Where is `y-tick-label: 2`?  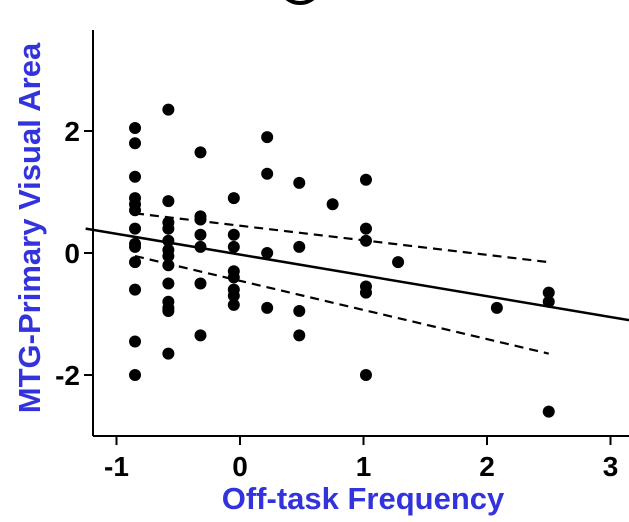
y-tick-label: 2 is located at coordinates (72, 131).